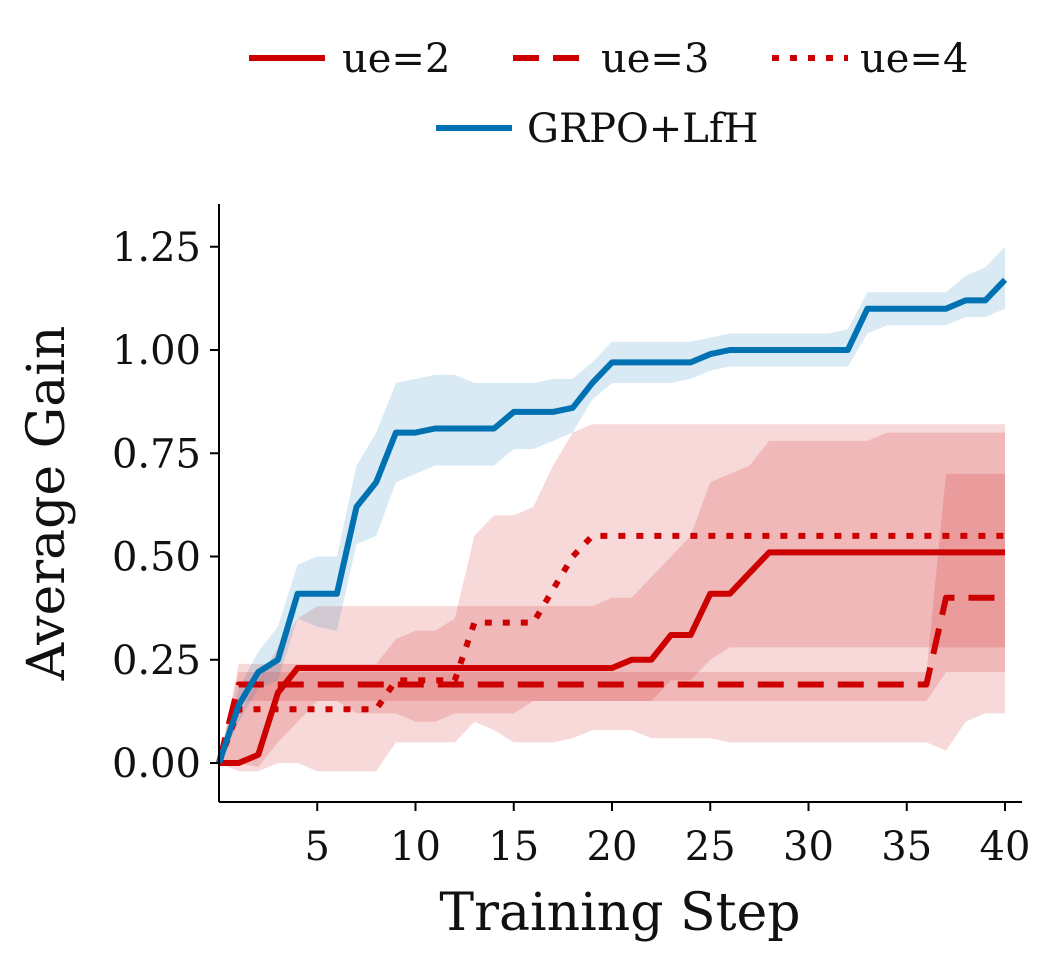 This screenshot has width=1056, height=963. Describe the element at coordinates (643, 129) in the screenshot. I see `legend-label-3: GRPO+LfH` at that location.